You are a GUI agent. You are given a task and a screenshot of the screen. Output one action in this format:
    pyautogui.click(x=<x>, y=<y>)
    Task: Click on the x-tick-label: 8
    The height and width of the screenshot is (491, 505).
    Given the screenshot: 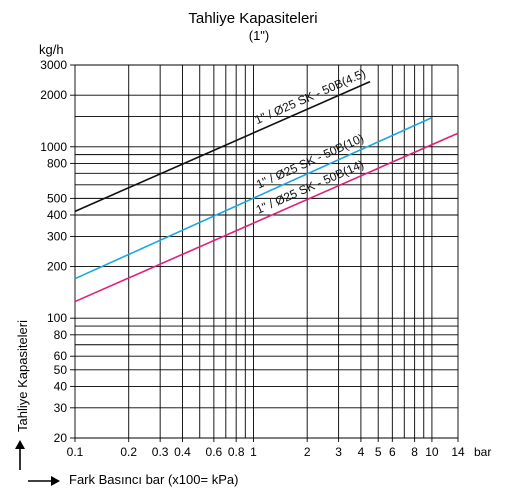 What is the action you would take?
    pyautogui.click(x=414, y=452)
    